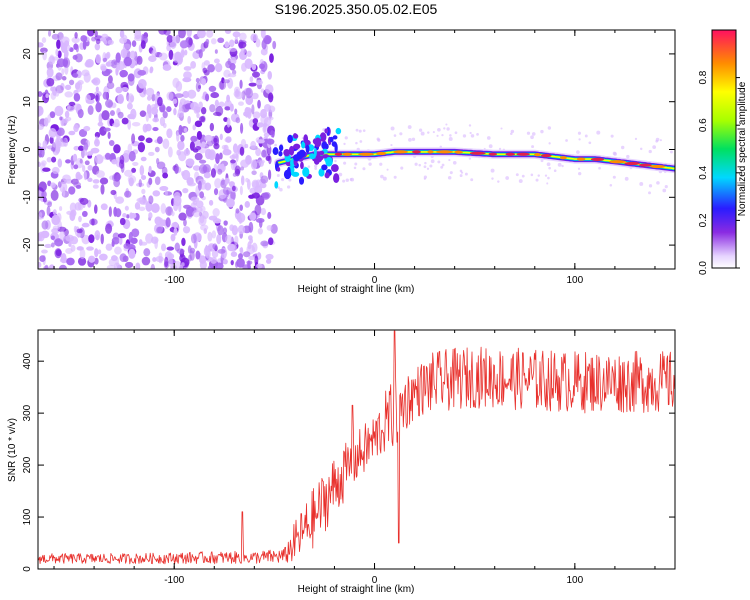  What do you see at coordinates (375, 280) in the screenshot?
I see `spectrogram-xtick-label: 0` at bounding box center [375, 280].